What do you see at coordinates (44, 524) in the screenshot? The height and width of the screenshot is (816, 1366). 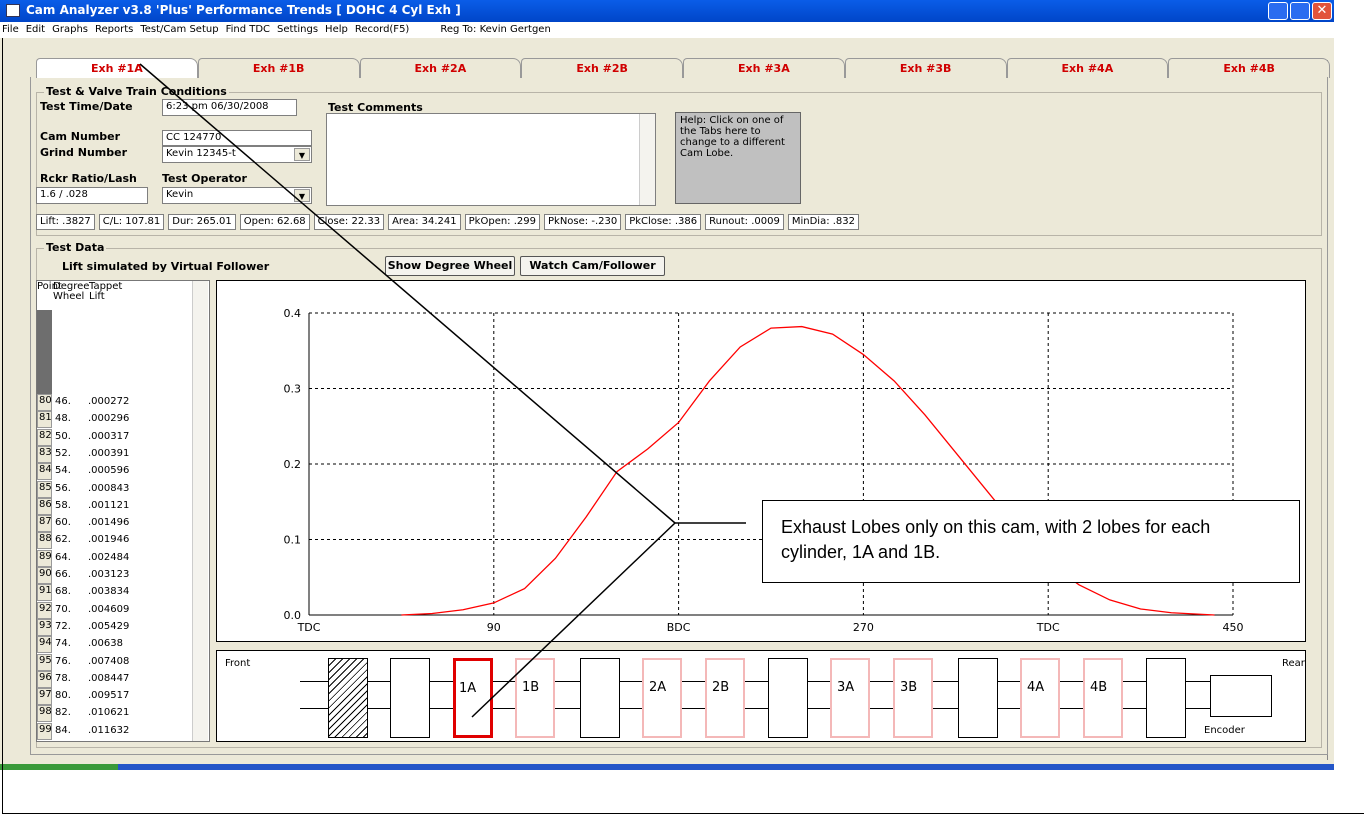 I see `row-header: 87` at bounding box center [44, 524].